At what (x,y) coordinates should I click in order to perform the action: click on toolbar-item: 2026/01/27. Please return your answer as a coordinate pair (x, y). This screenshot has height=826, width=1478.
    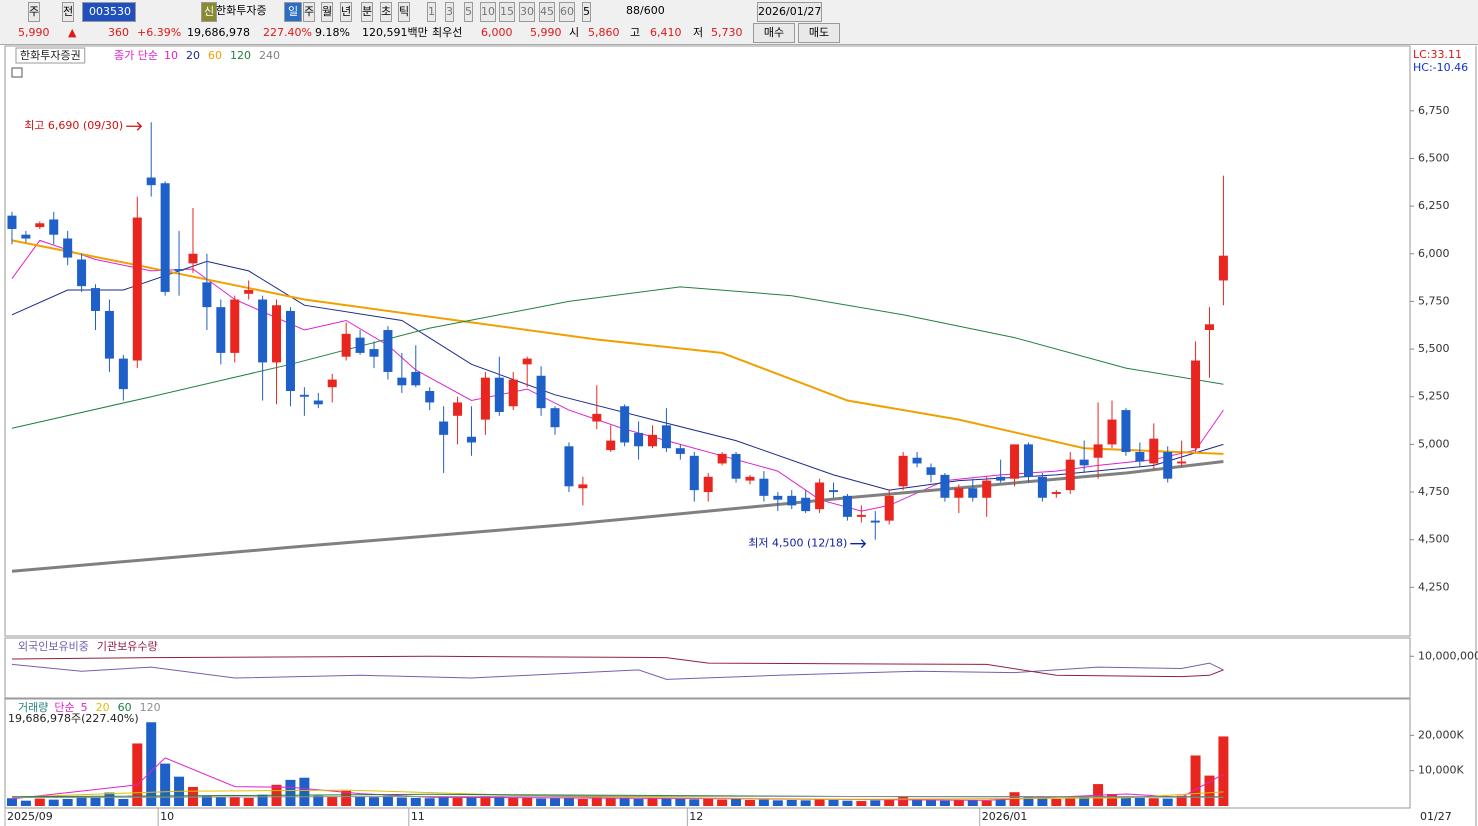
    Looking at the image, I should click on (790, 12).